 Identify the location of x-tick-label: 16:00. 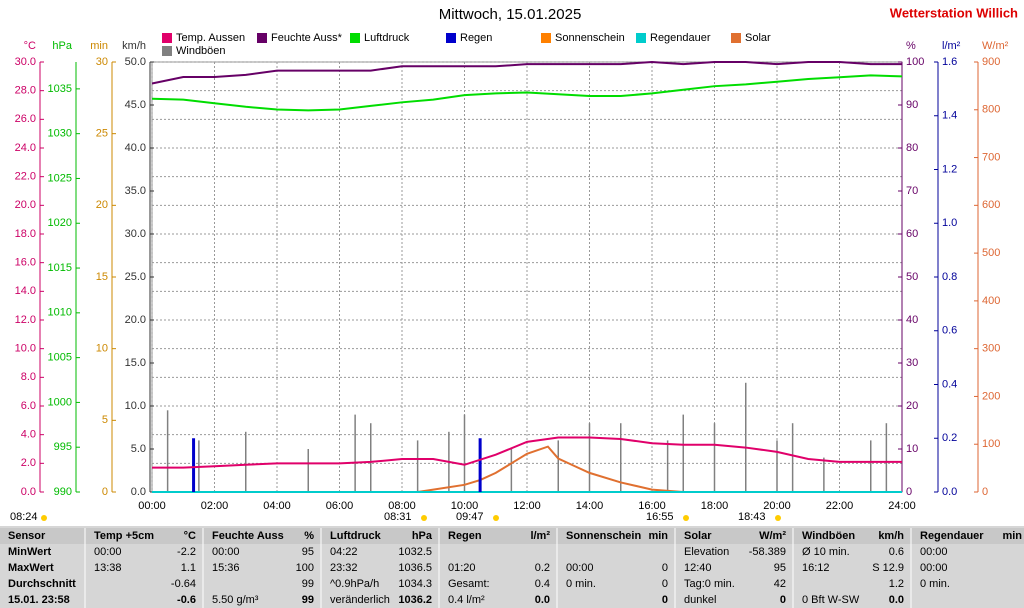
(652, 506).